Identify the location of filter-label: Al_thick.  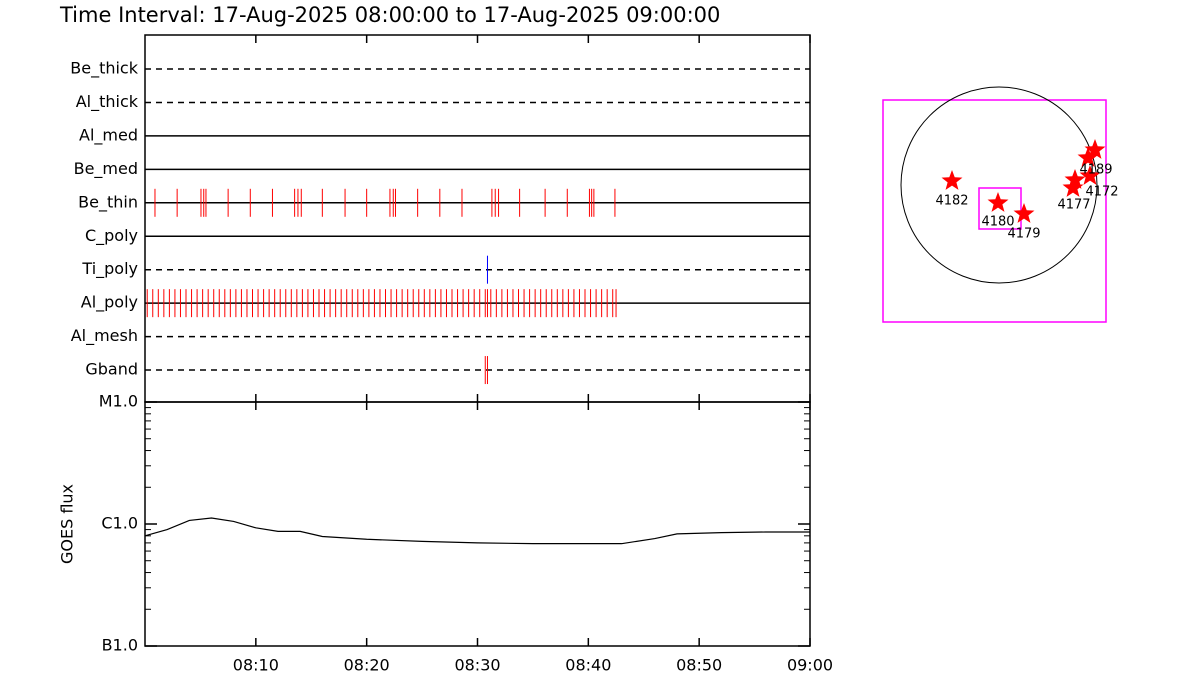
(107, 102).